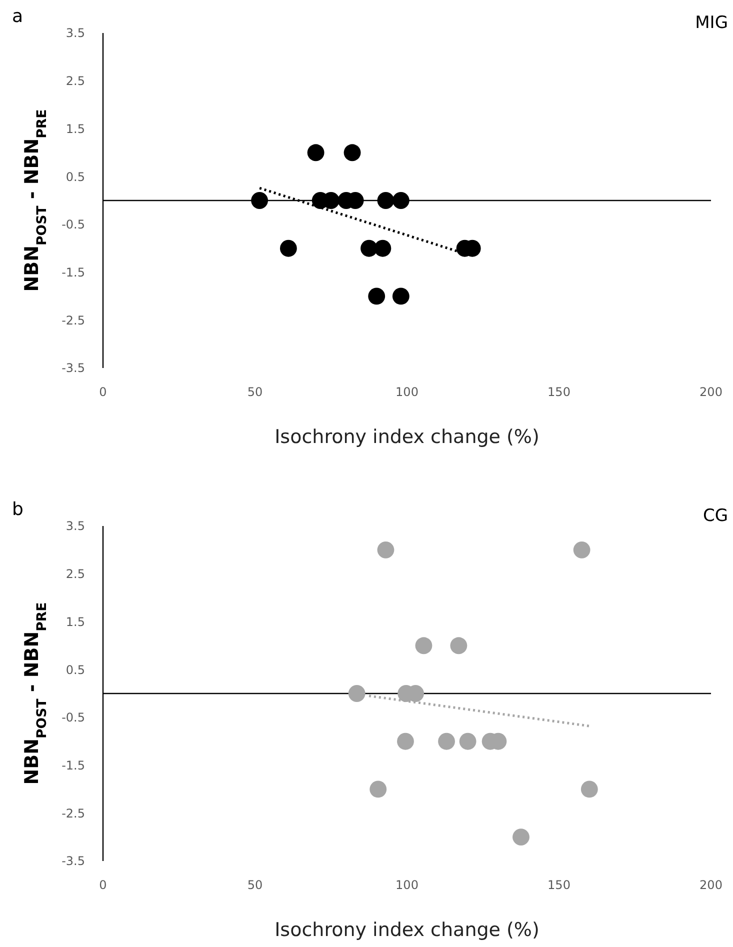 The height and width of the screenshot is (947, 733). I want to click on text: b, so click(18, 509).